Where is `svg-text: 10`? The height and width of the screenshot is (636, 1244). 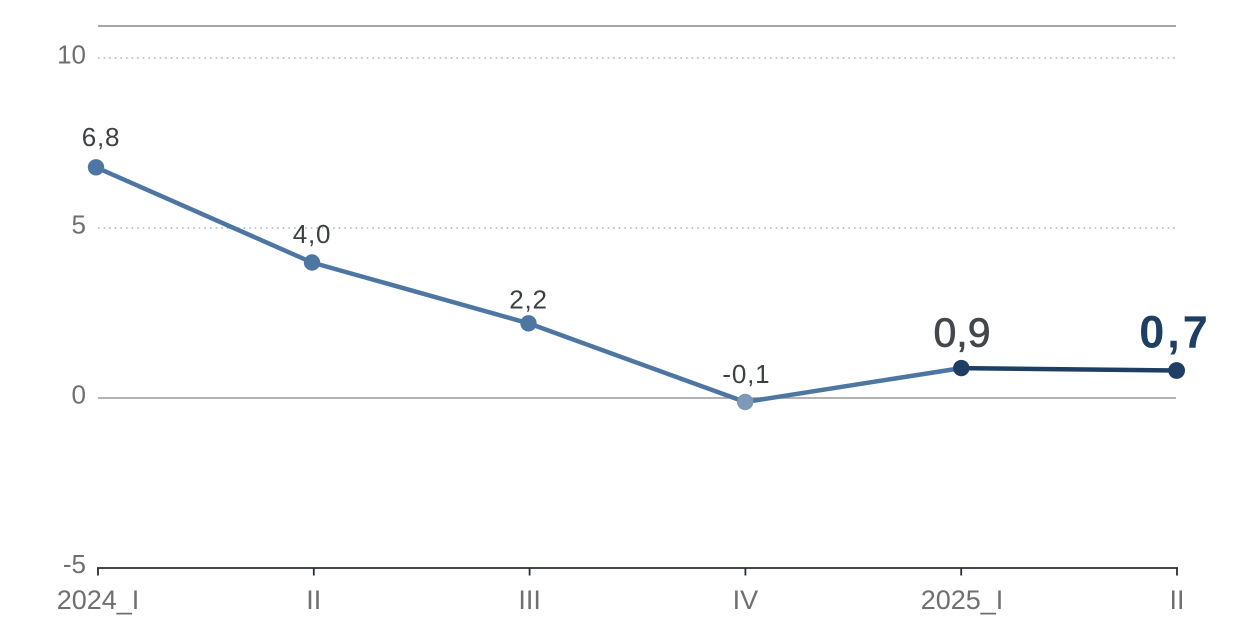 svg-text: 10 is located at coordinates (71, 55).